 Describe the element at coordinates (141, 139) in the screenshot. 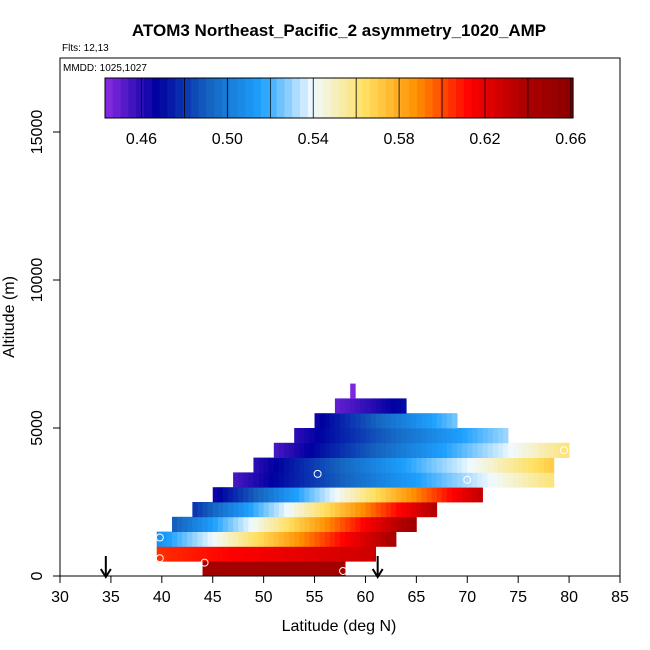

I see `colorbar-tick-label: 0.46` at that location.